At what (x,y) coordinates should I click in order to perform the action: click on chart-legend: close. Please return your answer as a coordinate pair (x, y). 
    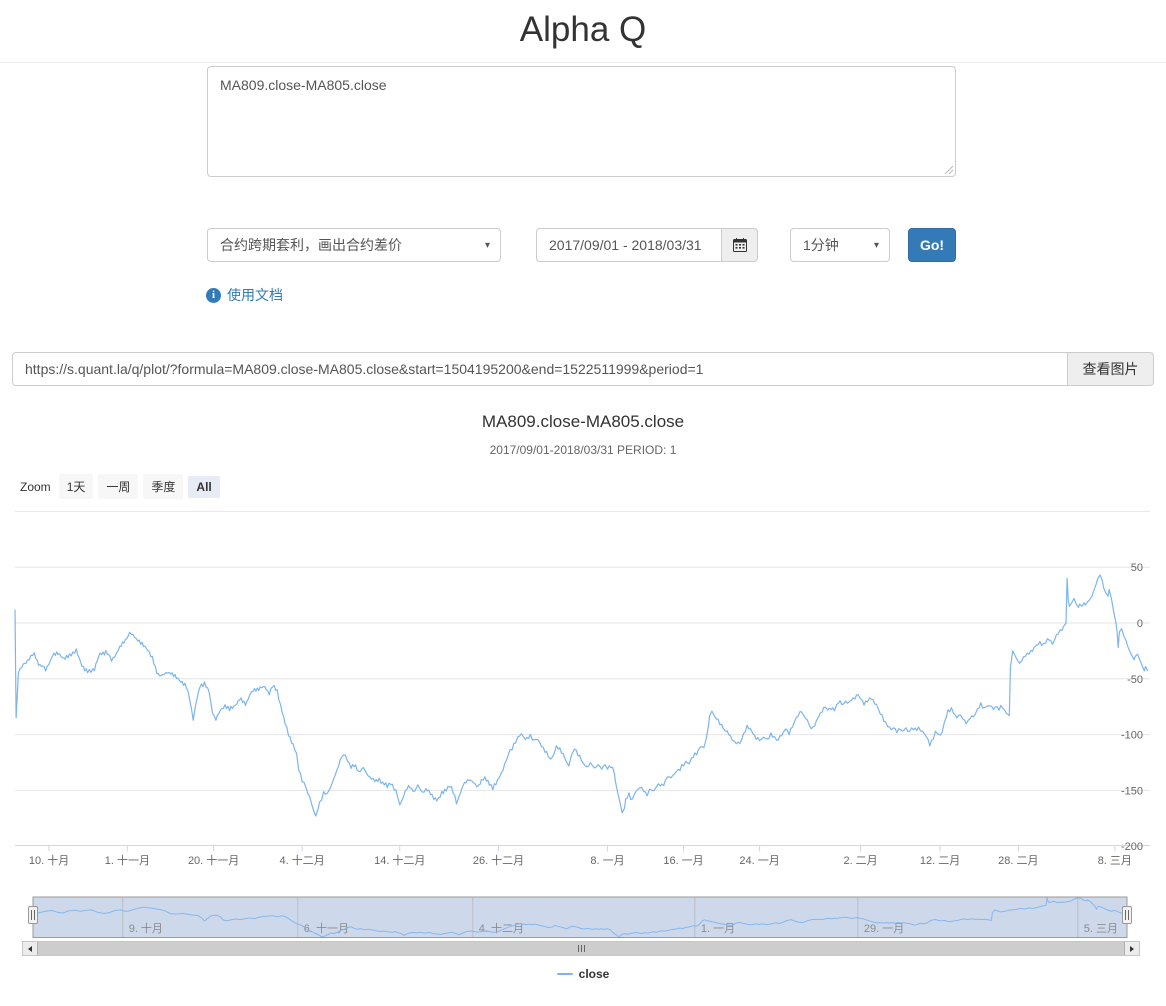
    Looking at the image, I should click on (583, 974).